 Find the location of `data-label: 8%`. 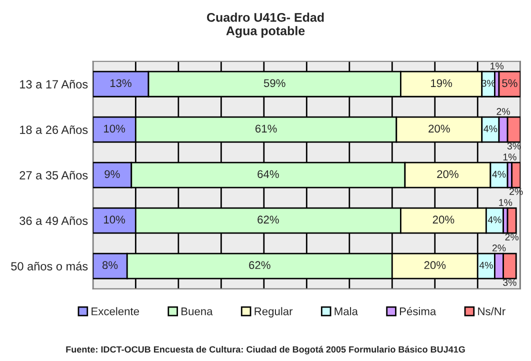

data-label: 8% is located at coordinates (110, 265).